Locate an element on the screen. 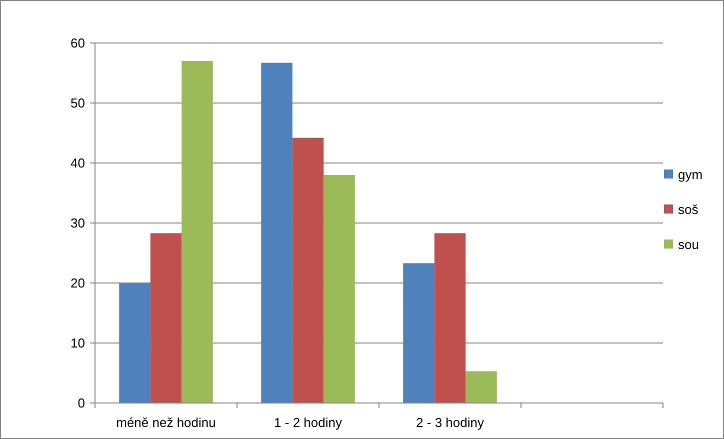  legend-label: soš is located at coordinates (688, 210).